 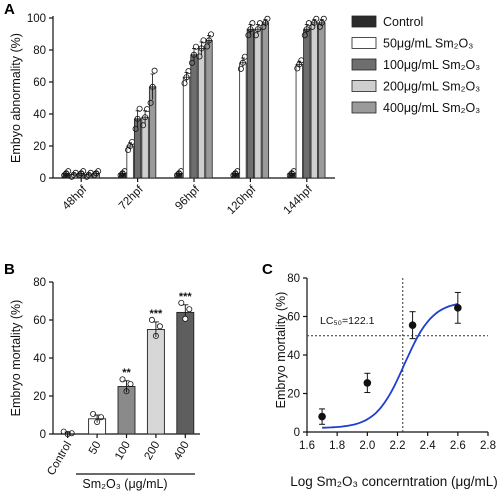 What do you see at coordinates (403, 22) in the screenshot?
I see `legend-label: Control` at bounding box center [403, 22].